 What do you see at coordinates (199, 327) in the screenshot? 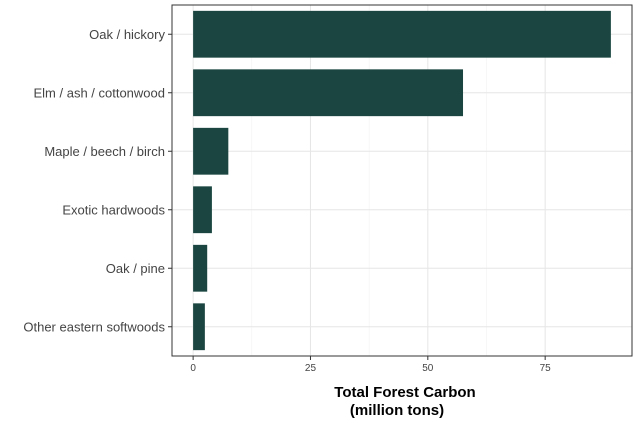
I see `bar-other-eastern-softwoods` at bounding box center [199, 327].